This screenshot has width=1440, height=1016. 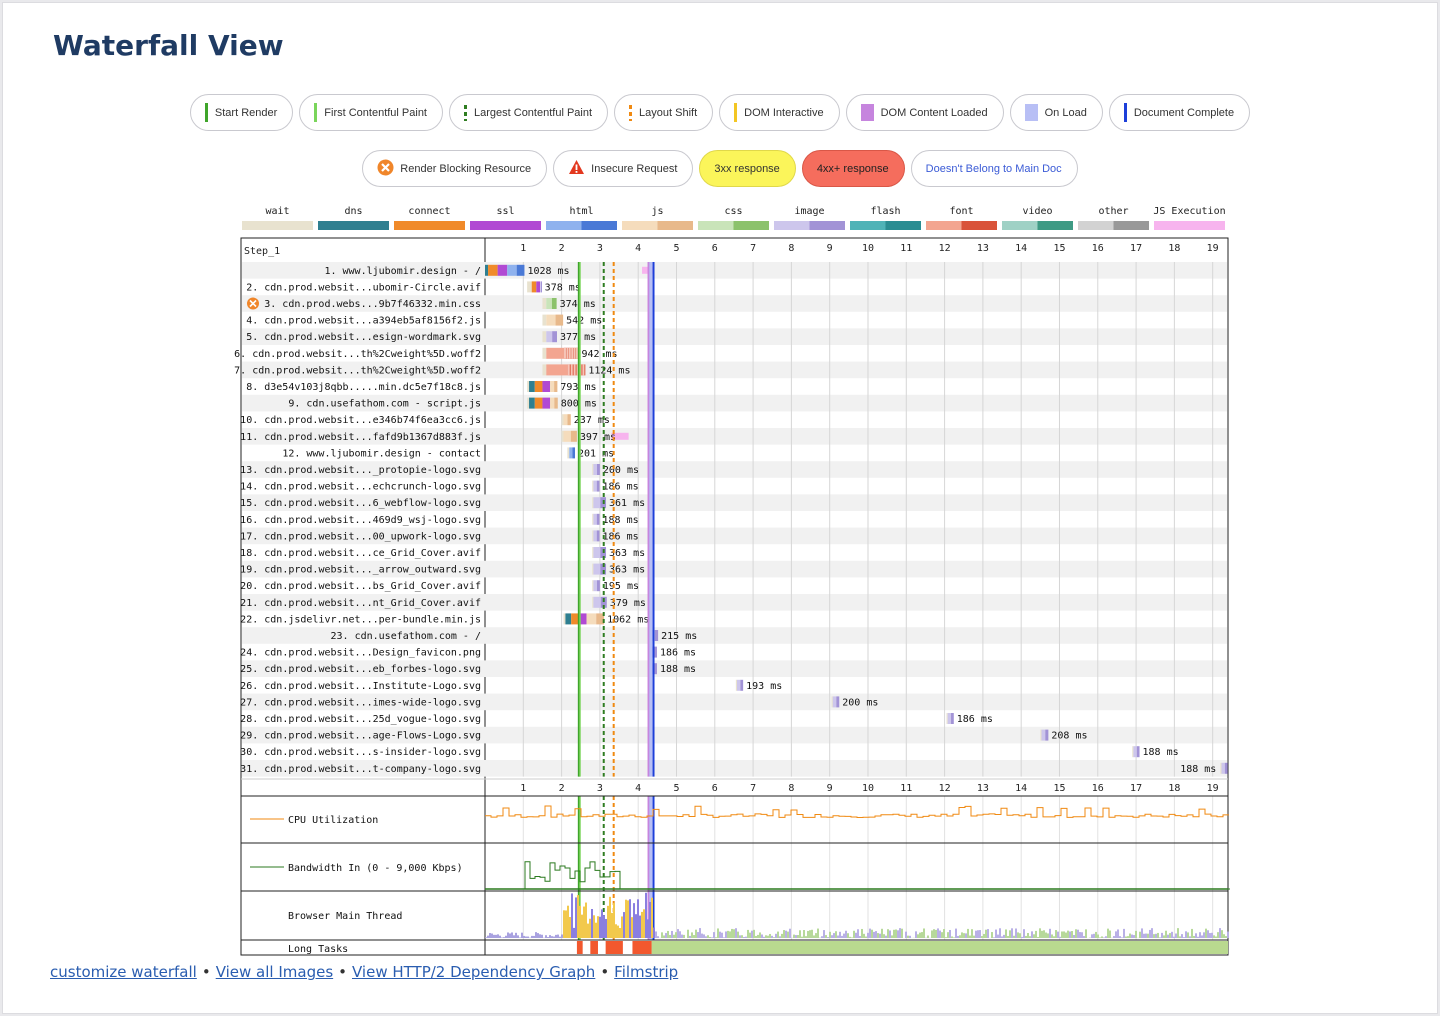 I want to click on time-tick-label: 4, so click(x=638, y=788).